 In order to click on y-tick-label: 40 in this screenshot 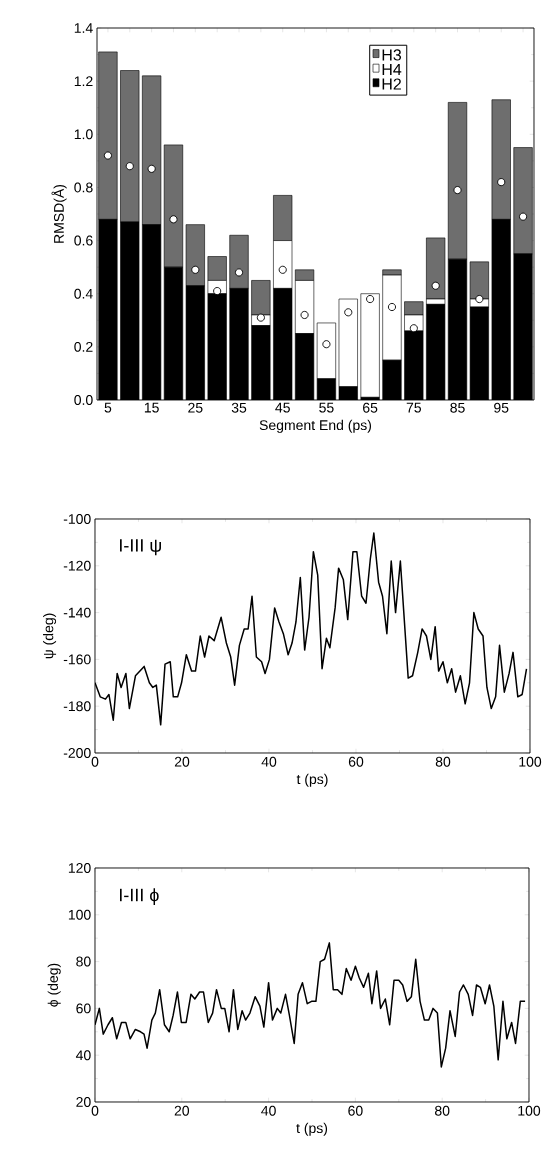, I will do `click(83, 1055)`.